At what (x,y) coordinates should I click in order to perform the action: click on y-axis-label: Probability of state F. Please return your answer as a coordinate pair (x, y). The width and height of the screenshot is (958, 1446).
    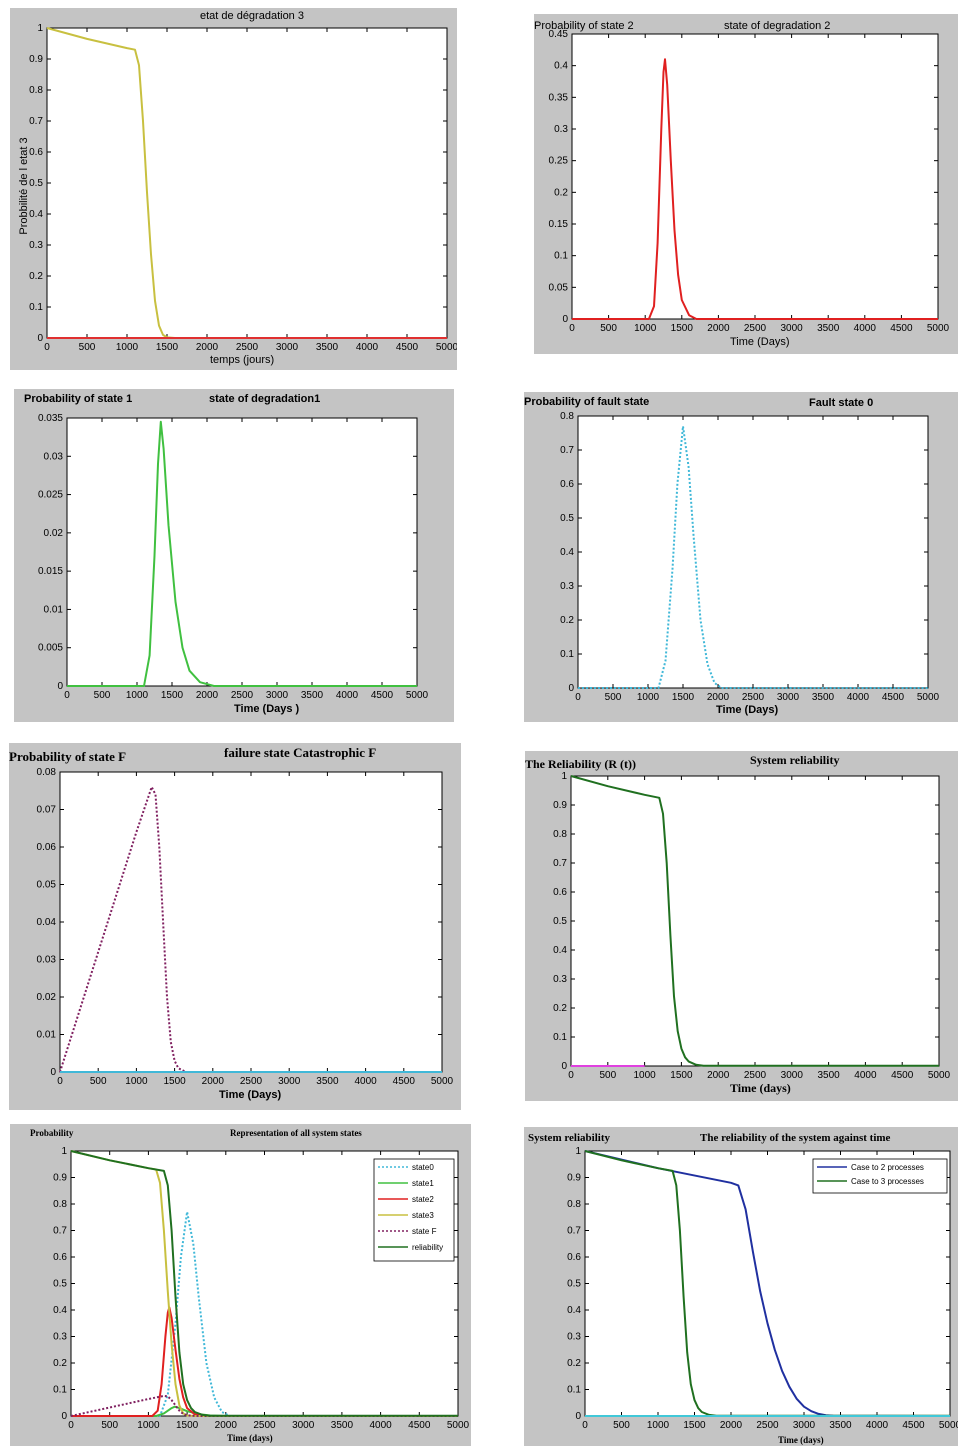
    Looking at the image, I should click on (68, 756).